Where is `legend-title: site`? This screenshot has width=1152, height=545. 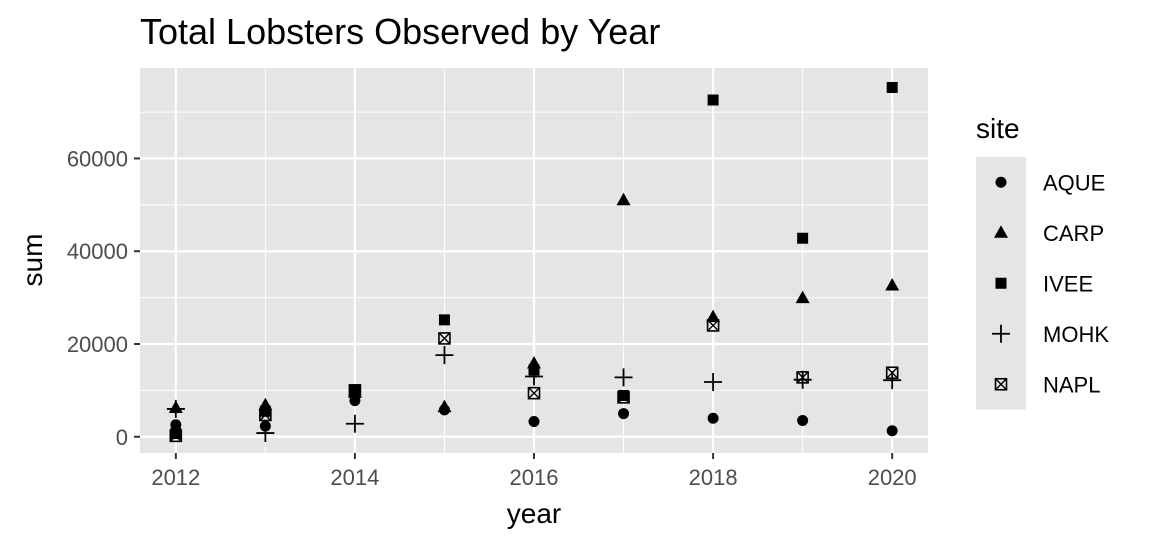
legend-title: site is located at coordinates (998, 128).